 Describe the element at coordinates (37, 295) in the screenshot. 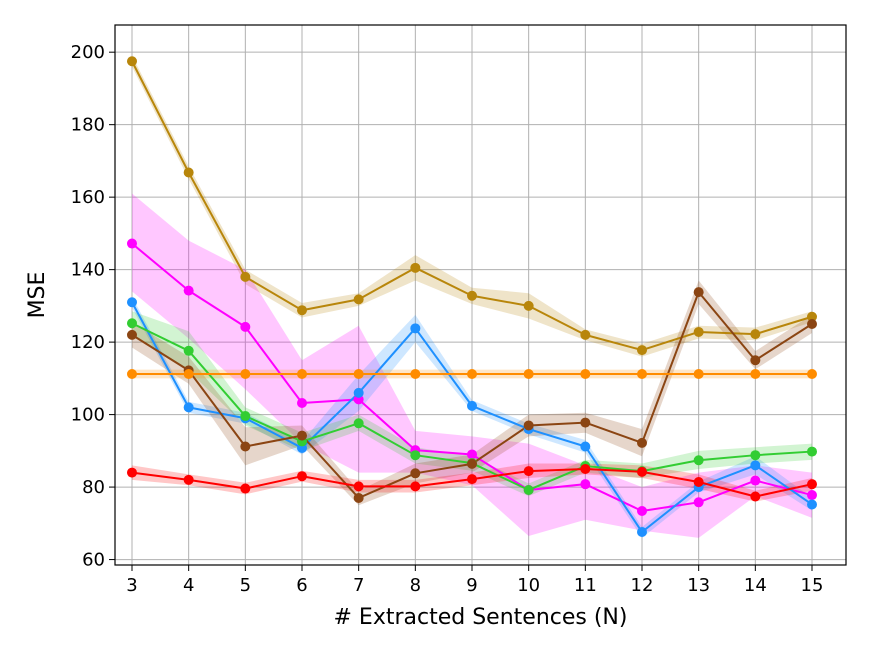

I see `y-axis-label: MSE` at that location.